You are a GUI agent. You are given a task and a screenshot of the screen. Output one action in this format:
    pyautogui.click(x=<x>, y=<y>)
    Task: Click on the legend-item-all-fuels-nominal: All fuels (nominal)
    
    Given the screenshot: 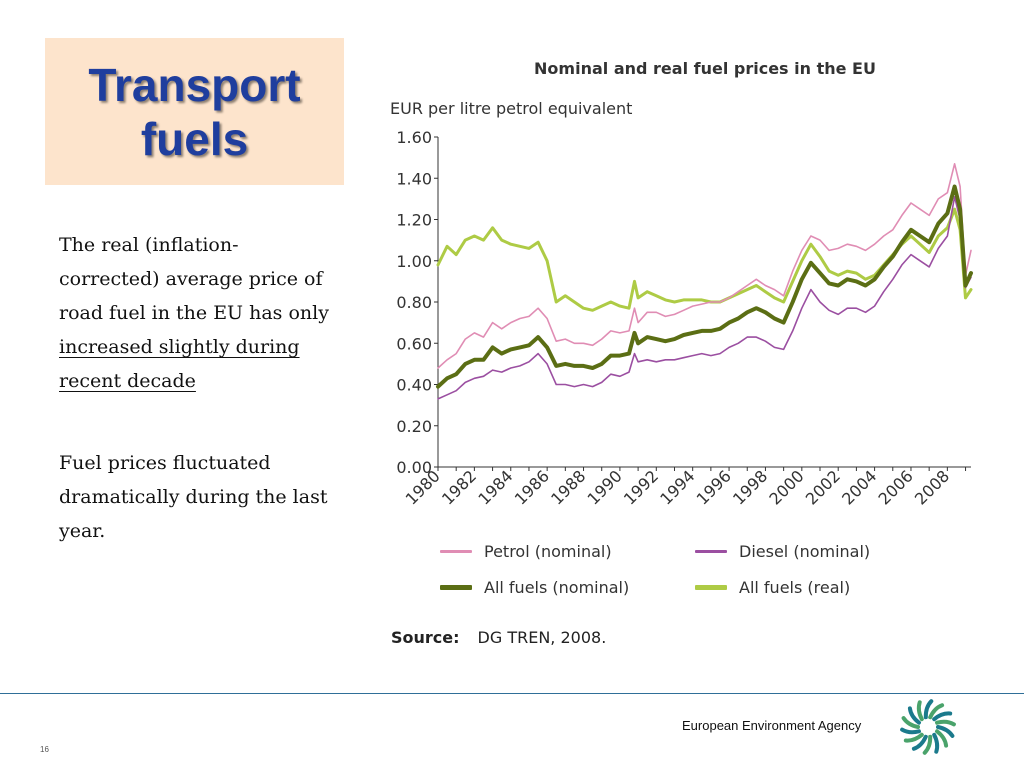 What is the action you would take?
    pyautogui.click(x=534, y=587)
    